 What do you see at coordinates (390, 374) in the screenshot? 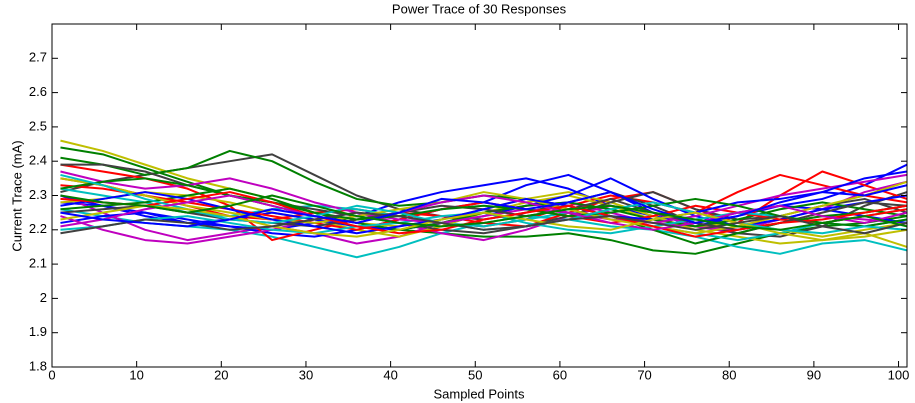
I see `x-tick-label: 40` at bounding box center [390, 374].